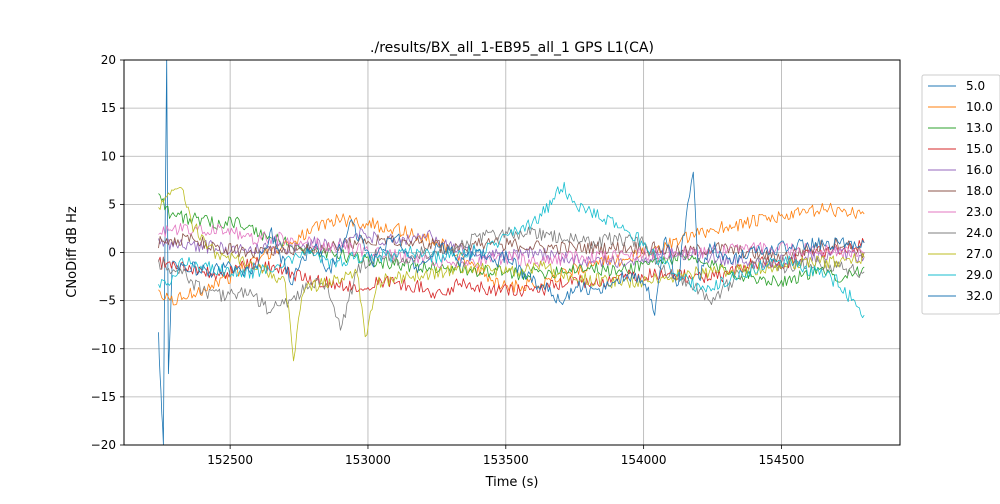 The height and width of the screenshot is (504, 1000). Describe the element at coordinates (108, 60) in the screenshot. I see `y-tick-label: 20` at that location.